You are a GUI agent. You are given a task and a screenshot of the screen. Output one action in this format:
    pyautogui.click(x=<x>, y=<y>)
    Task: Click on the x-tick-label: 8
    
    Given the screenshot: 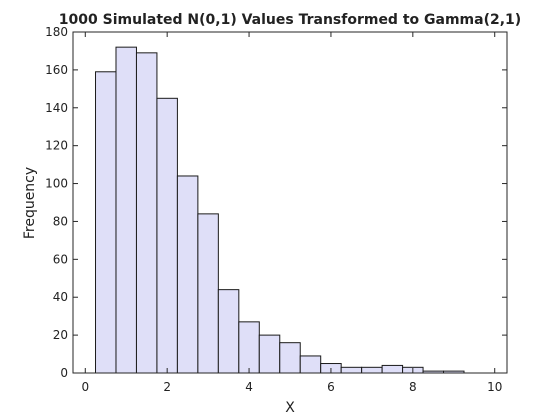 What is the action you would take?
    pyautogui.click(x=413, y=387)
    